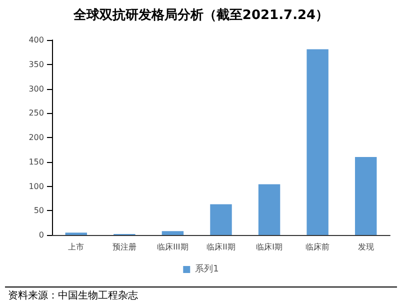 The image size is (402, 307). I want to click on x-tick-label: 临床I期, so click(269, 247).